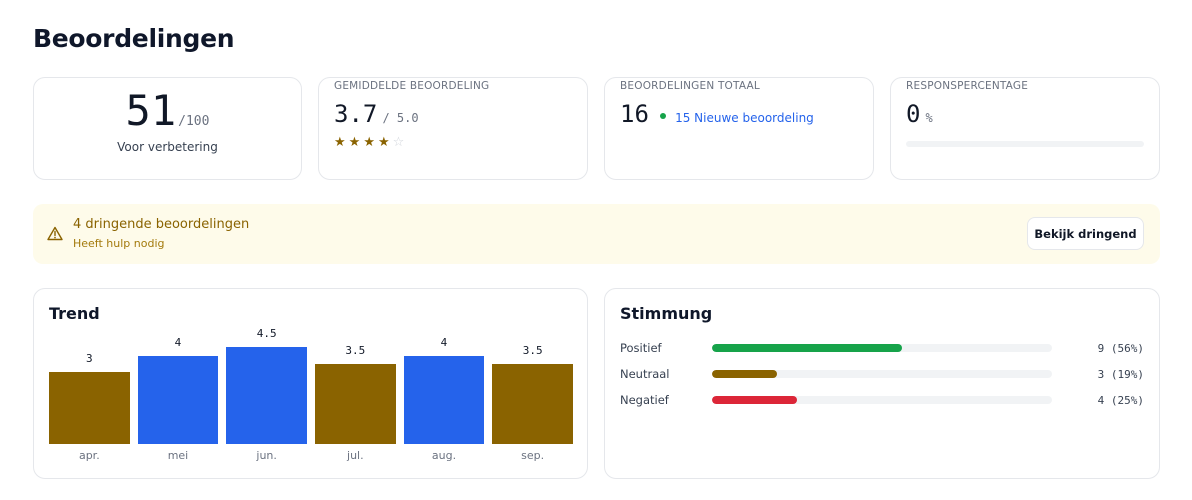  What do you see at coordinates (1085, 233) in the screenshot?
I see `view-urgent-button: Bekijk dringend` at bounding box center [1085, 233].